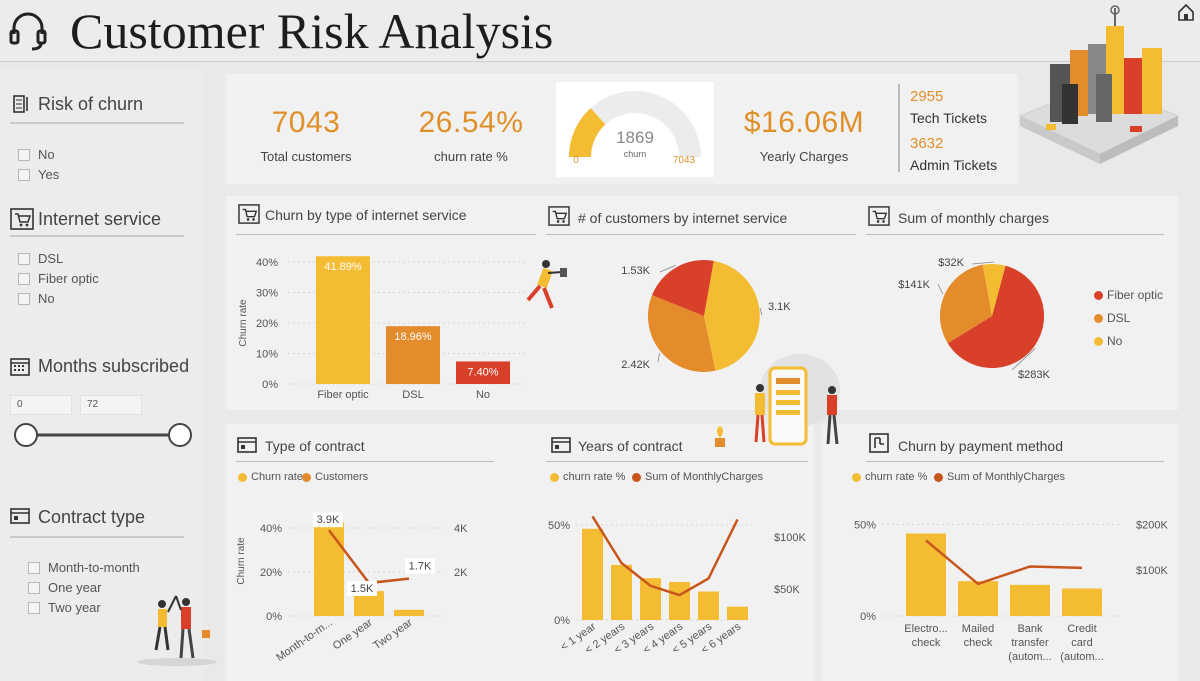 Image resolution: width=1200 pixels, height=681 pixels. What do you see at coordinates (91, 104) in the screenshot?
I see `risk-of-churn-title: Risk of churn` at bounding box center [91, 104].